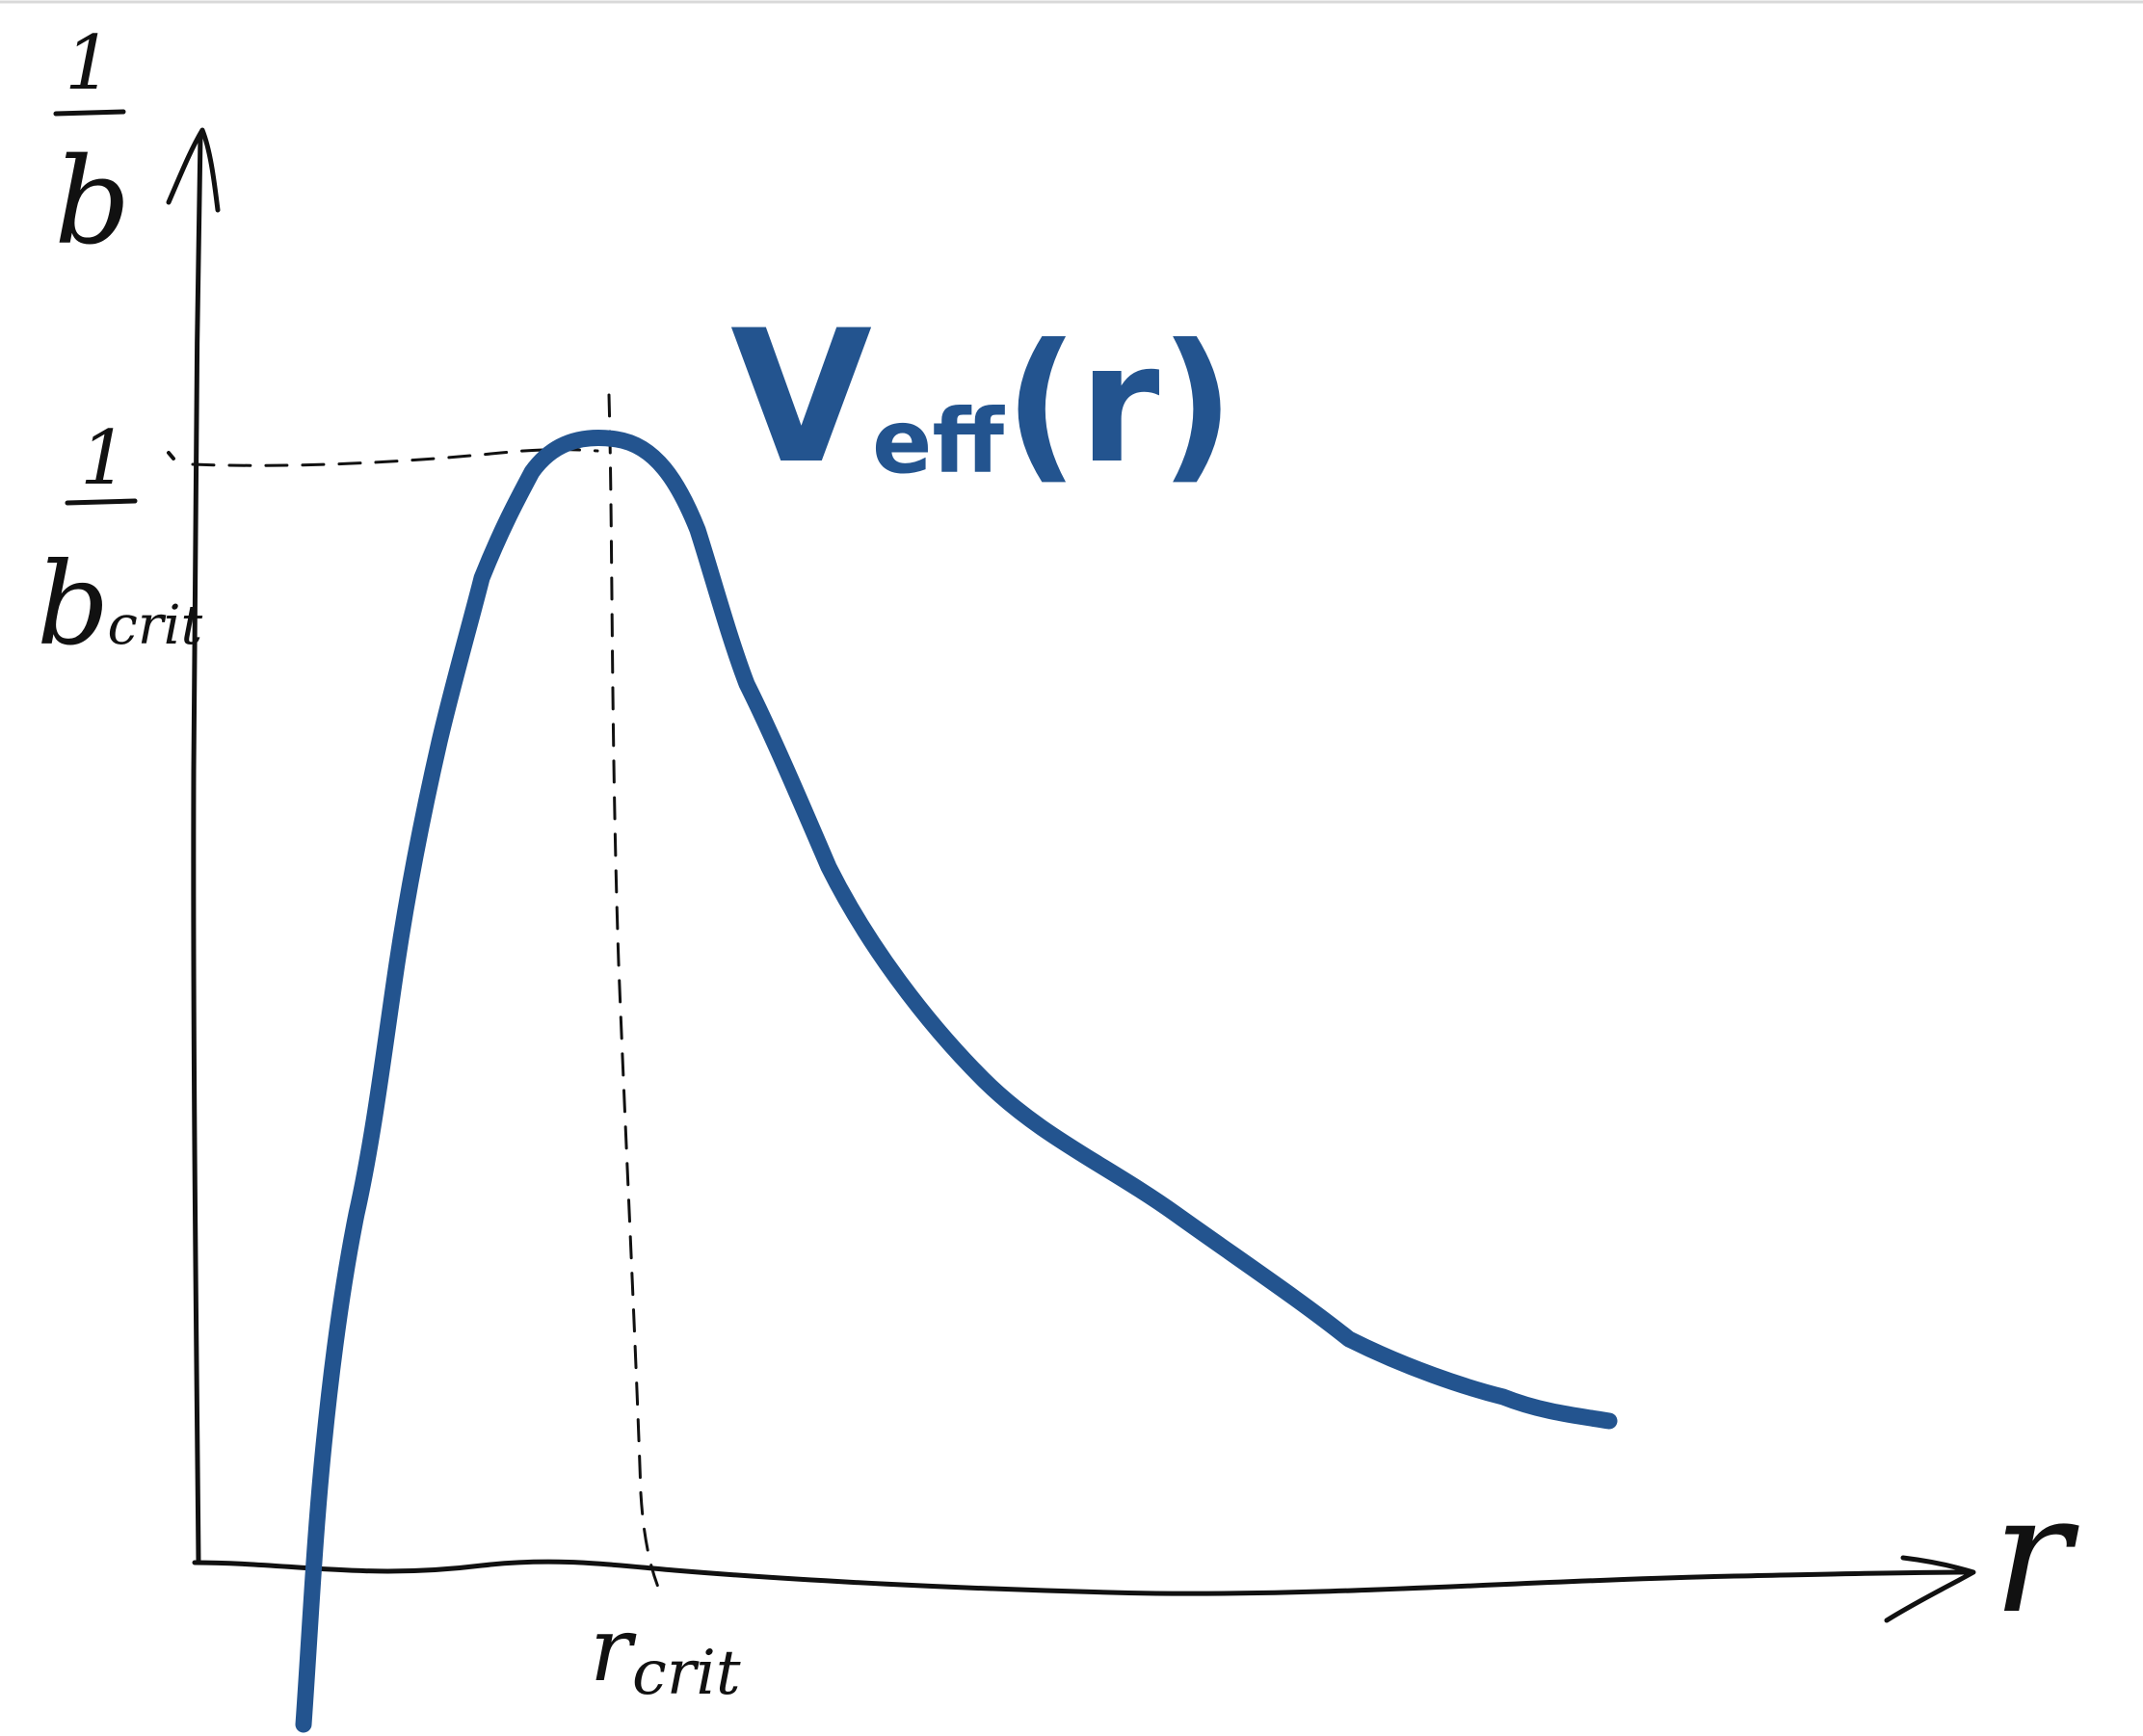  What do you see at coordinates (613, 1649) in the screenshot?
I see `critical-radius-label-r: r` at bounding box center [613, 1649].